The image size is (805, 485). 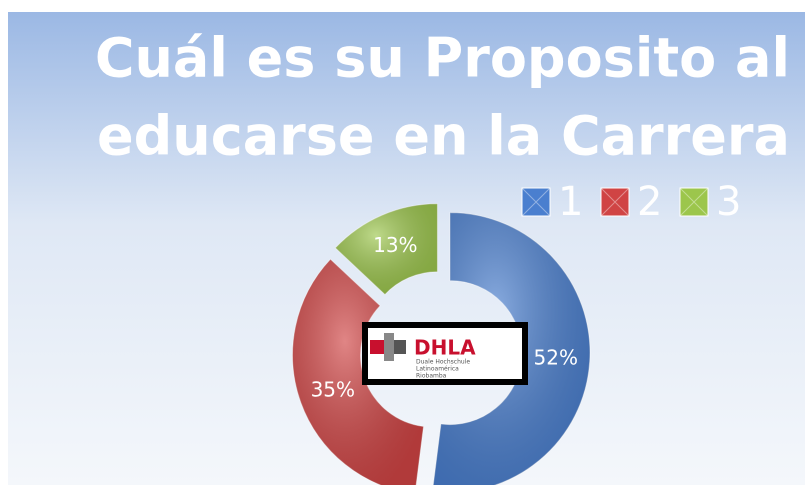 I want to click on legend-label: 1, so click(x=570, y=202).